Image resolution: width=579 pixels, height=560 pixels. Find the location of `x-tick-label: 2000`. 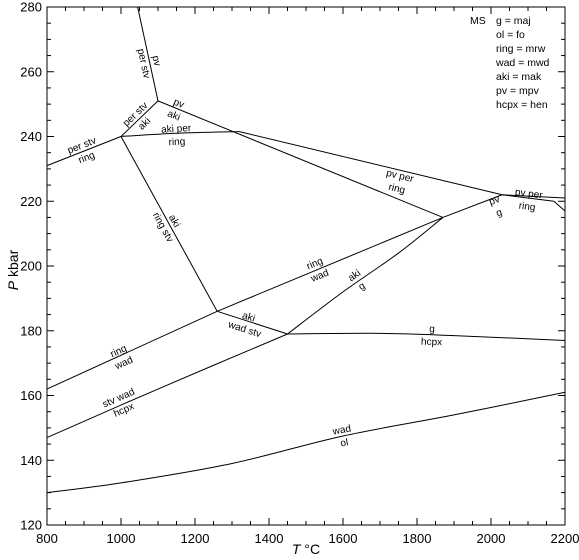

x-tick-label: 2000 is located at coordinates (491, 538).